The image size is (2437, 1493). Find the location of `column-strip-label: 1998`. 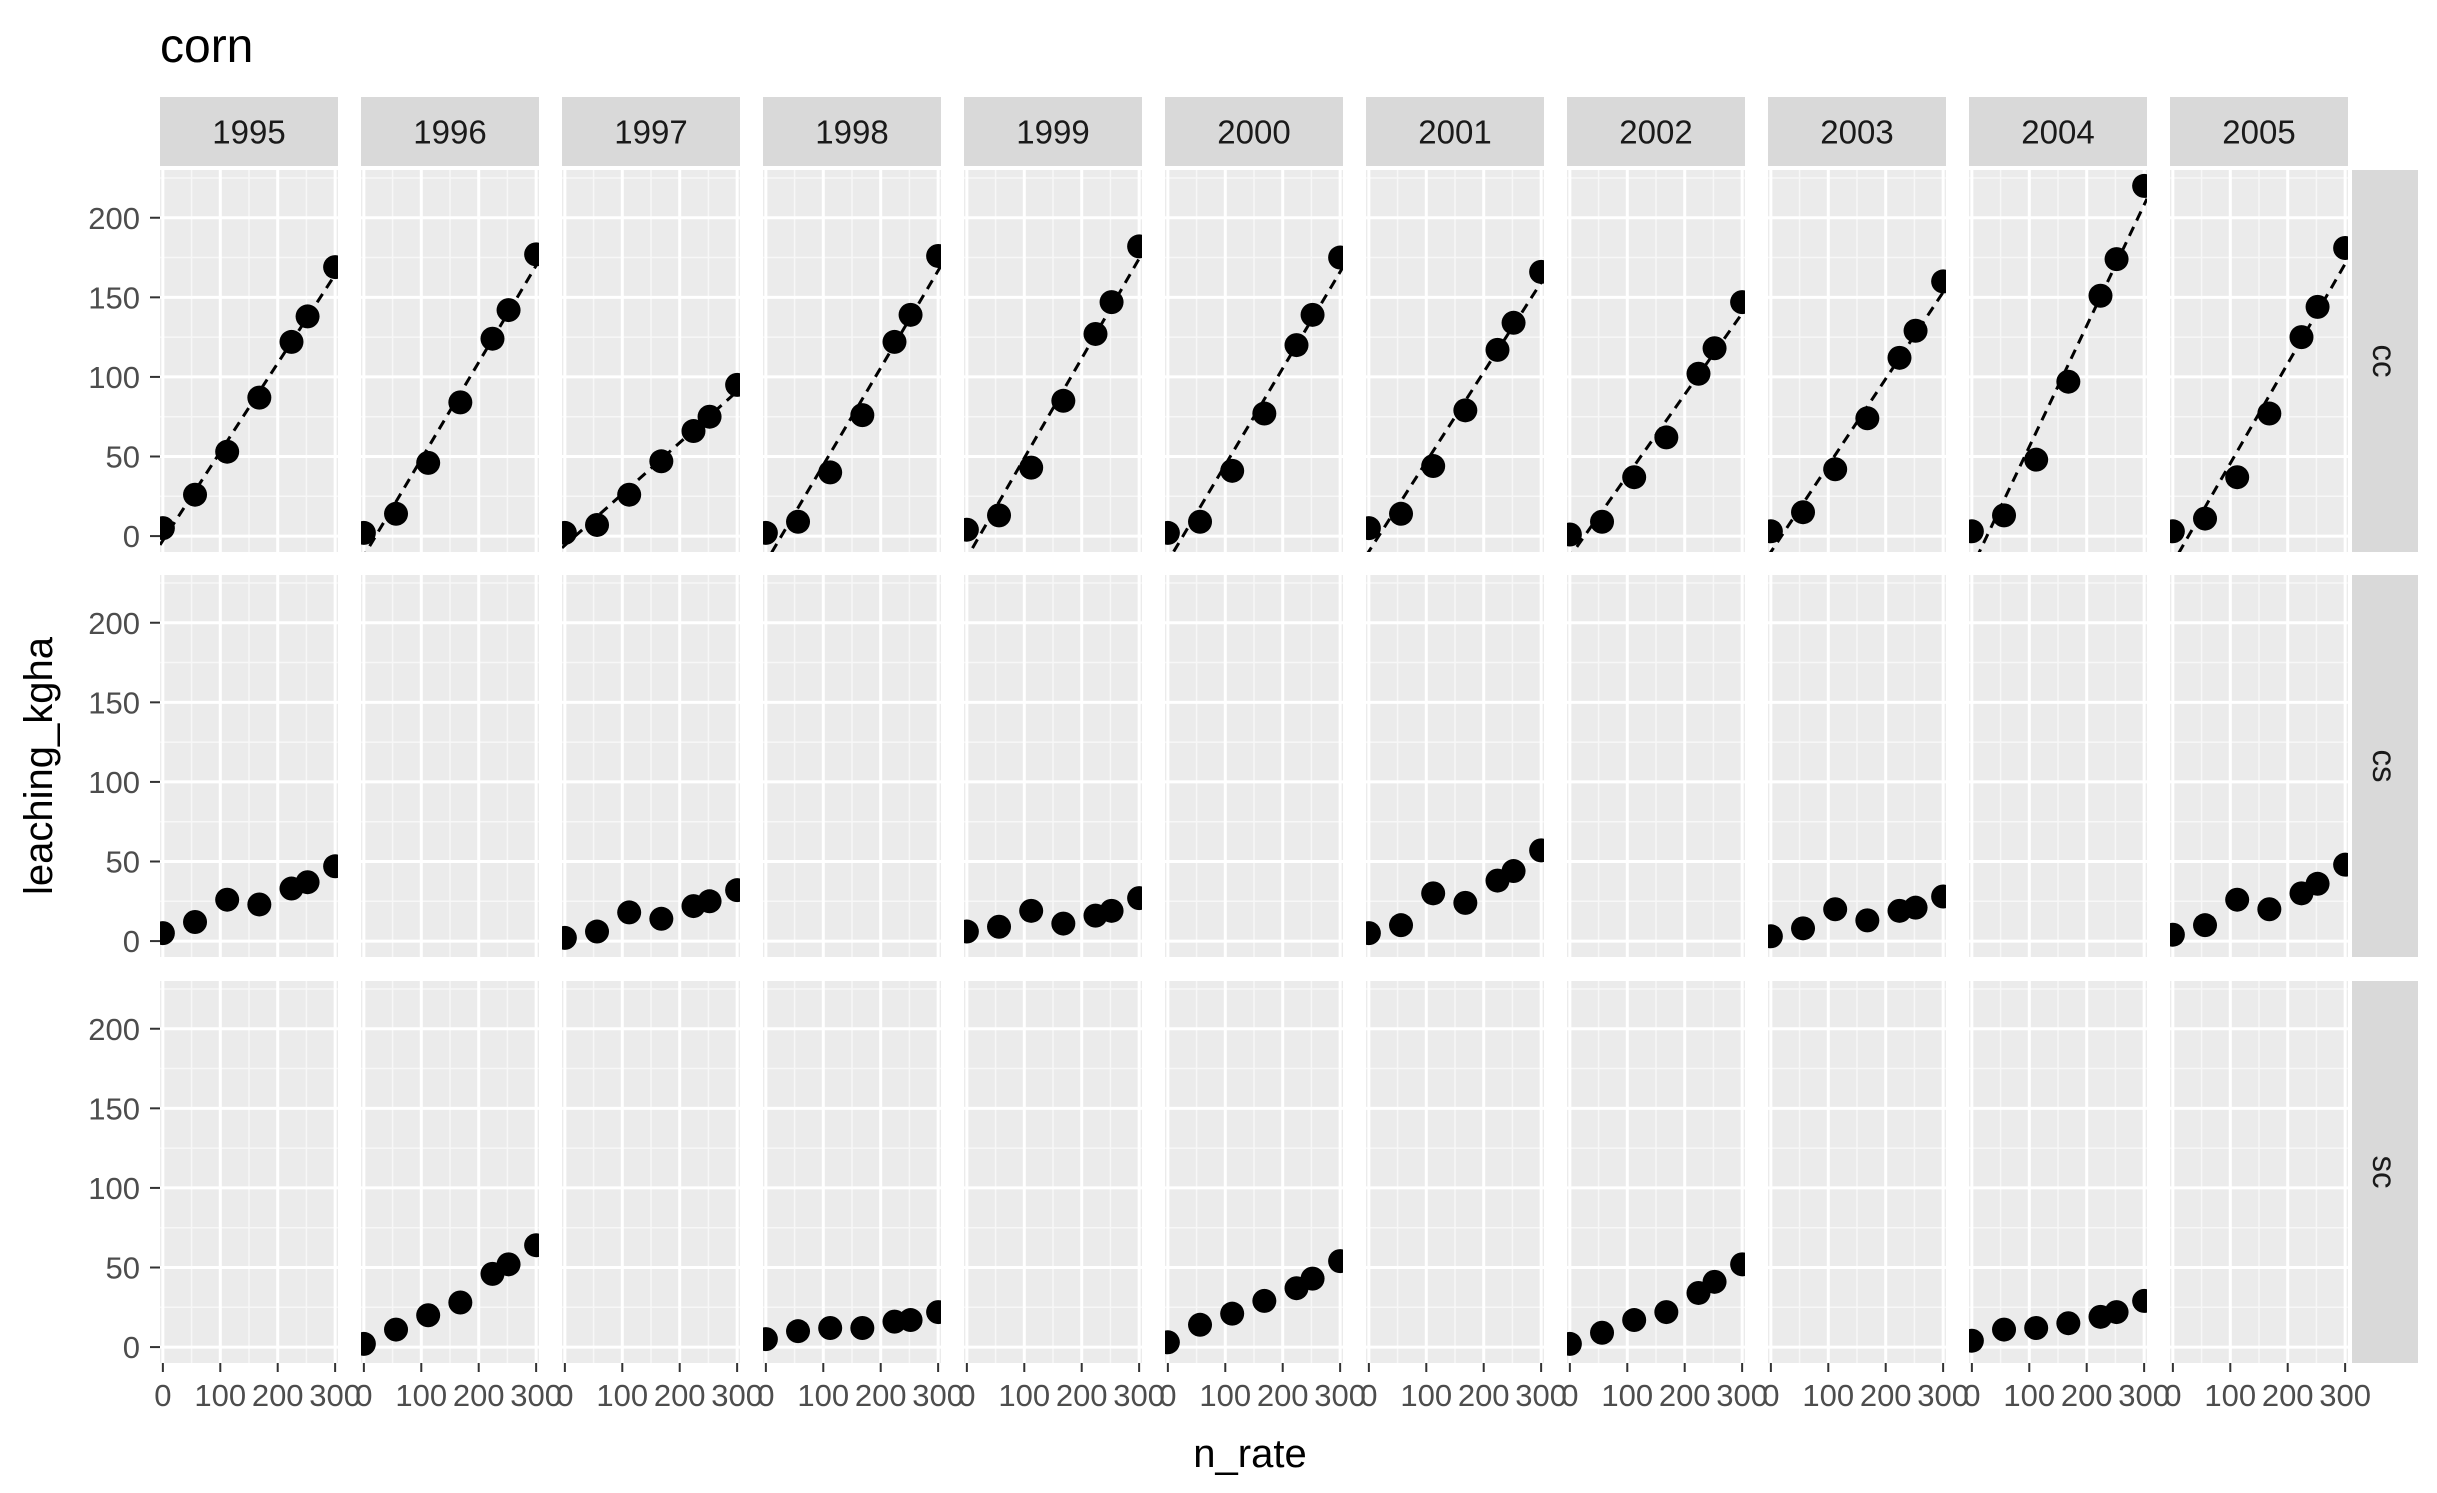

column-strip-label: 1998 is located at coordinates (851, 132).